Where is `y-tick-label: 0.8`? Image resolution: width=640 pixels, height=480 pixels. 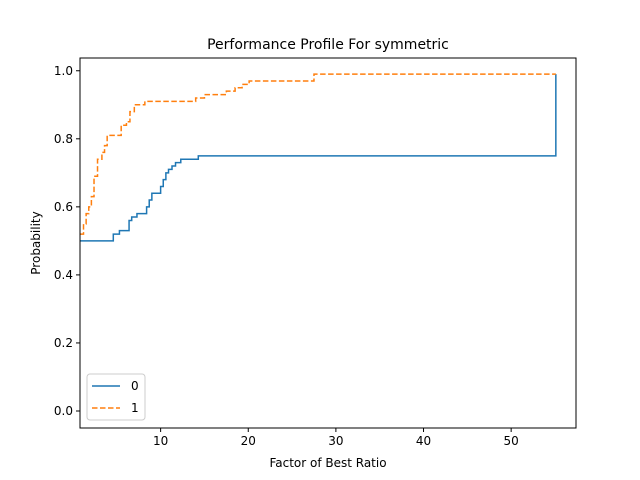
y-tick-label: 0.8 is located at coordinates (63, 139).